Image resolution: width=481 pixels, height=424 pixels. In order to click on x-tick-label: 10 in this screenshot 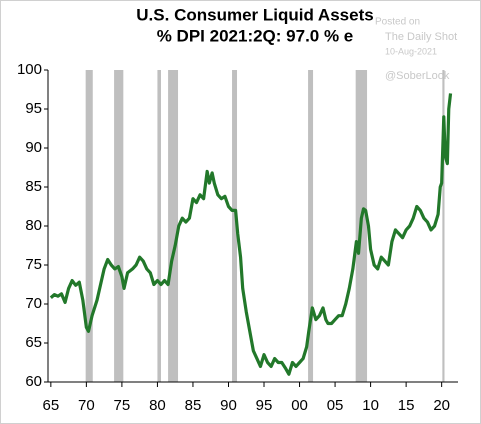, I will do `click(370, 405)`.